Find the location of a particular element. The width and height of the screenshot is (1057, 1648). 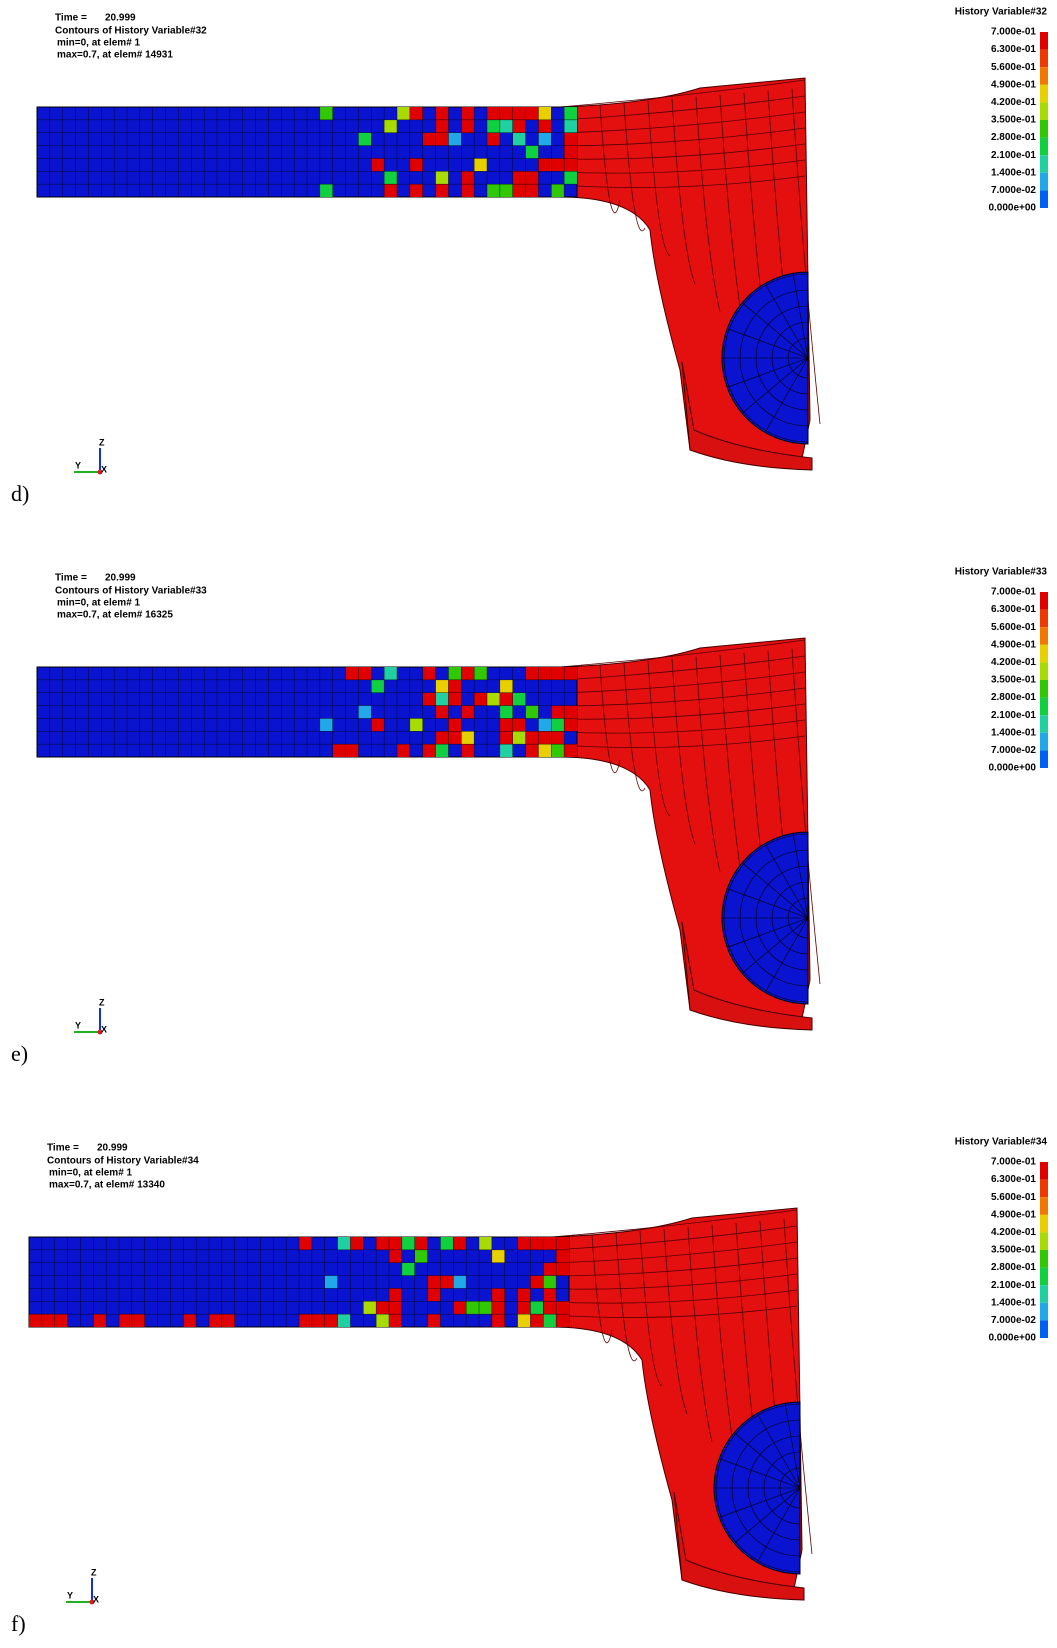

legend-title: History Variable#33 is located at coordinates (1001, 572).